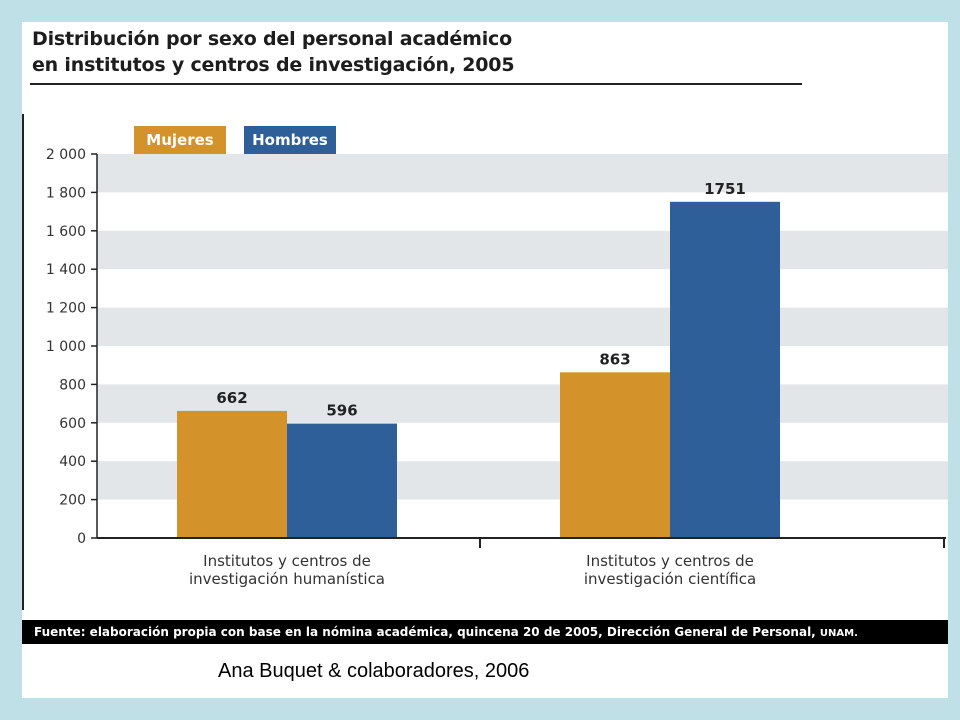 The image size is (960, 720). Describe the element at coordinates (416, 84) in the screenshot. I see `title-rule` at that location.